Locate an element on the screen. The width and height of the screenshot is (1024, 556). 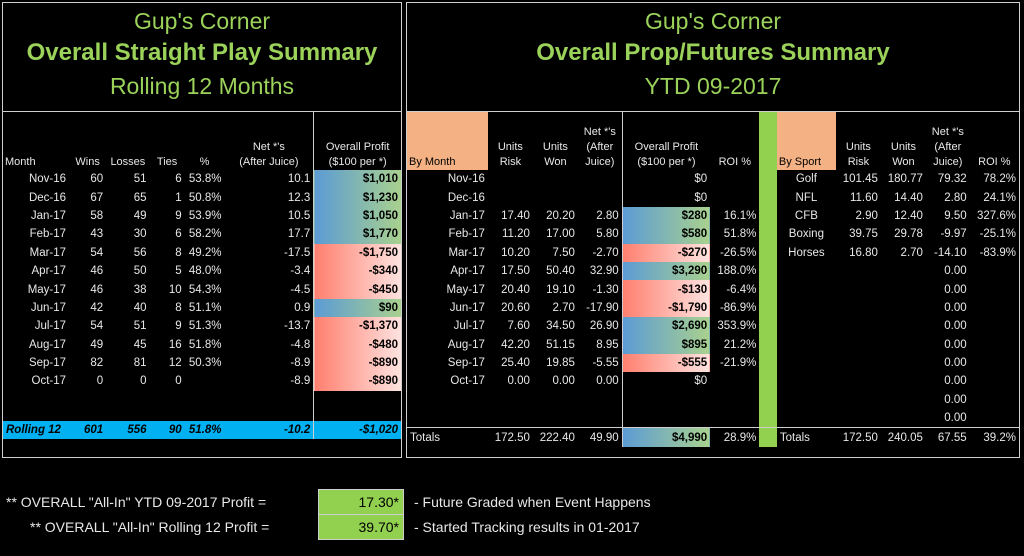
net-cell: -8.9 is located at coordinates (300, 363).